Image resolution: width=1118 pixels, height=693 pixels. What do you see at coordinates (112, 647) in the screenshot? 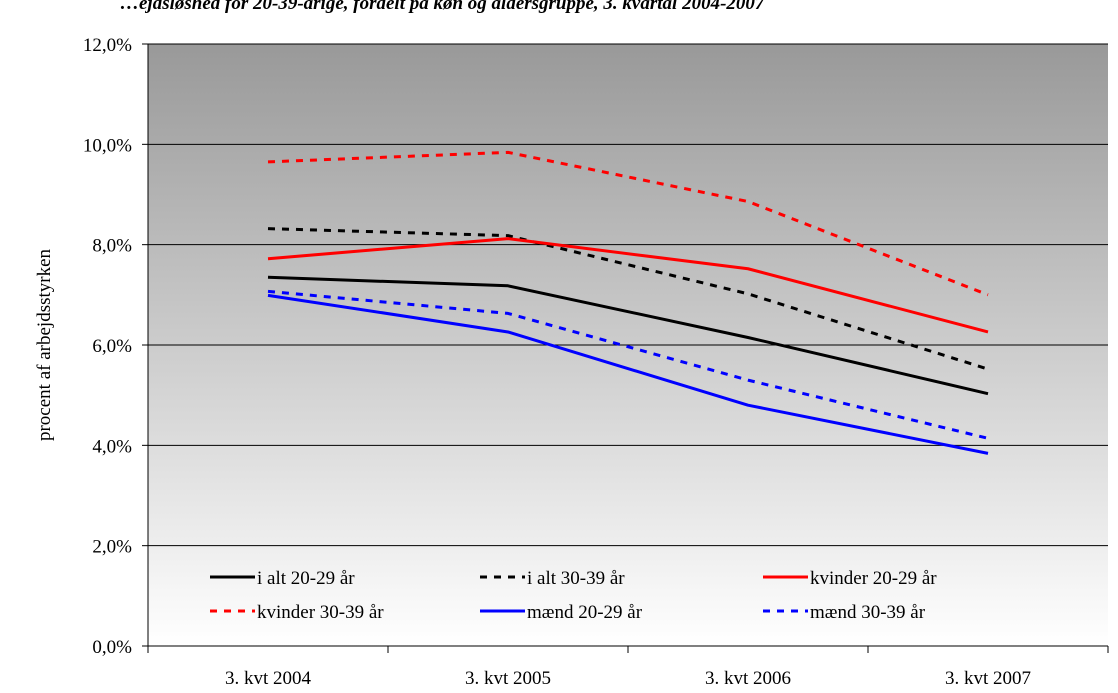
I see `y-tick-label: 0,0%` at bounding box center [112, 647].